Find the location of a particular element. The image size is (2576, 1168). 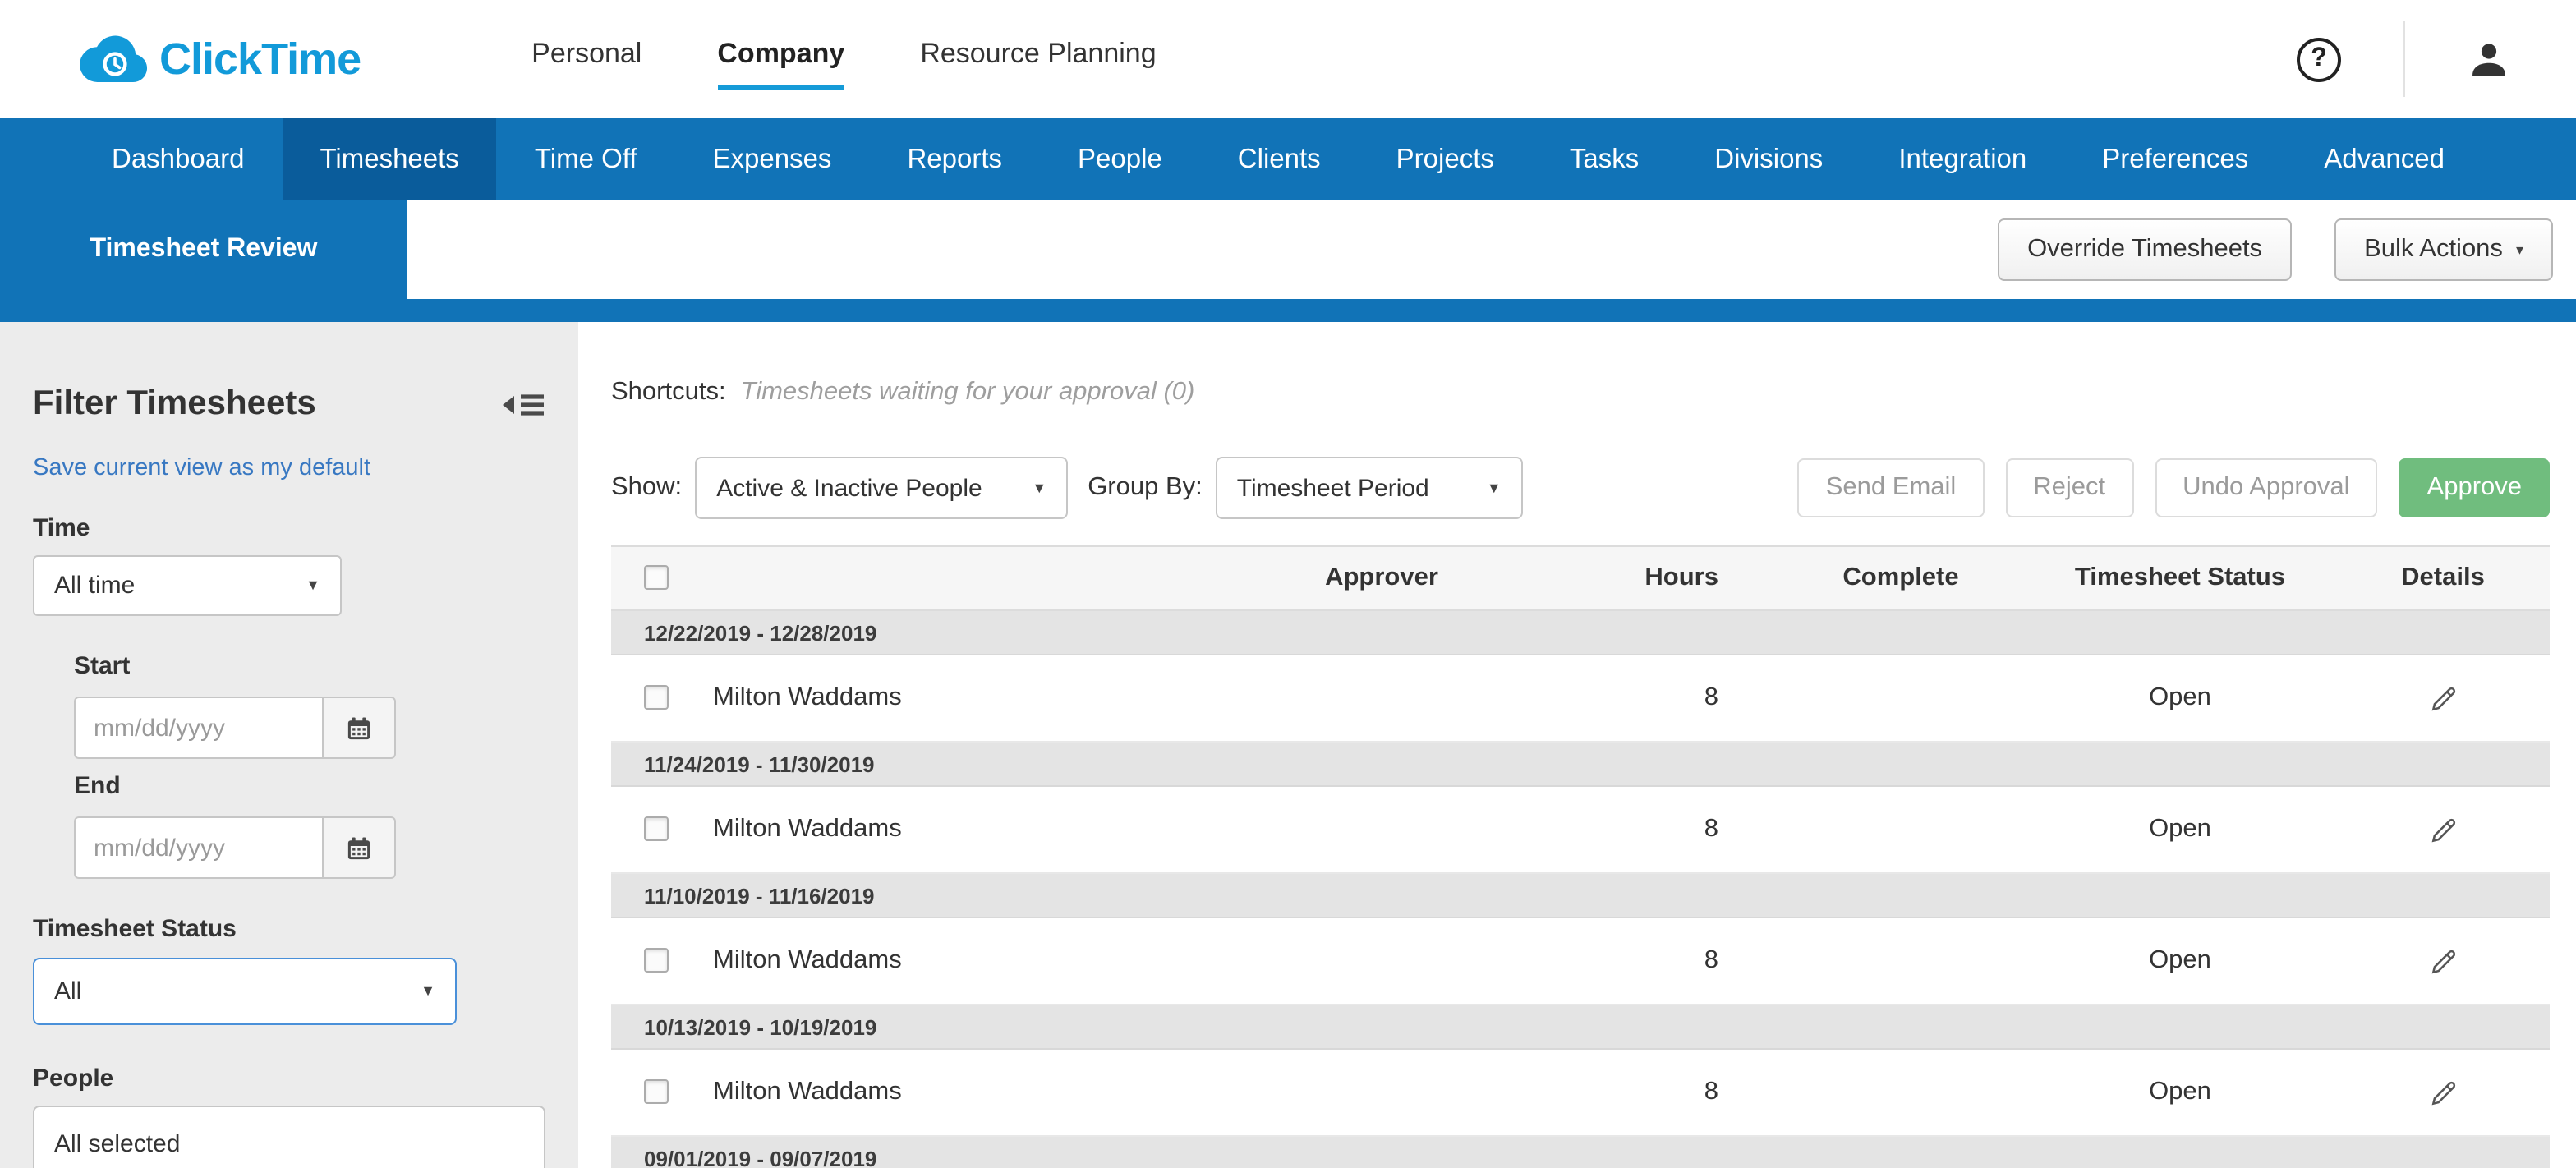

group-period-label: 11/24/2019 - 11/30/2019 is located at coordinates (759, 765).